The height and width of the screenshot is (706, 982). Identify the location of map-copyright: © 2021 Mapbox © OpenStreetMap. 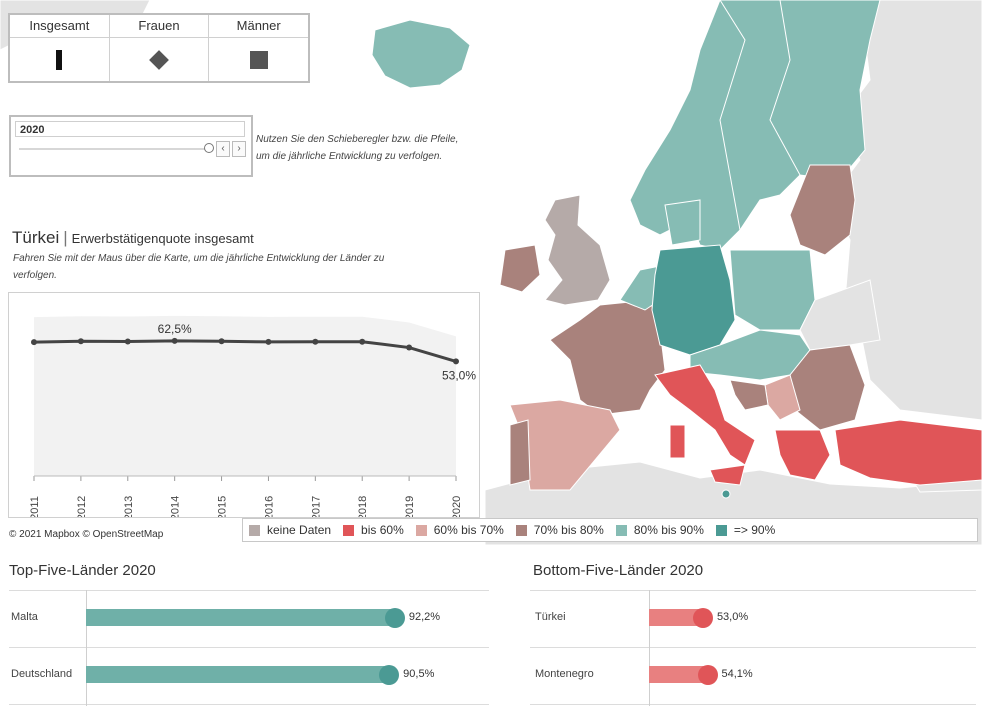
(86, 534).